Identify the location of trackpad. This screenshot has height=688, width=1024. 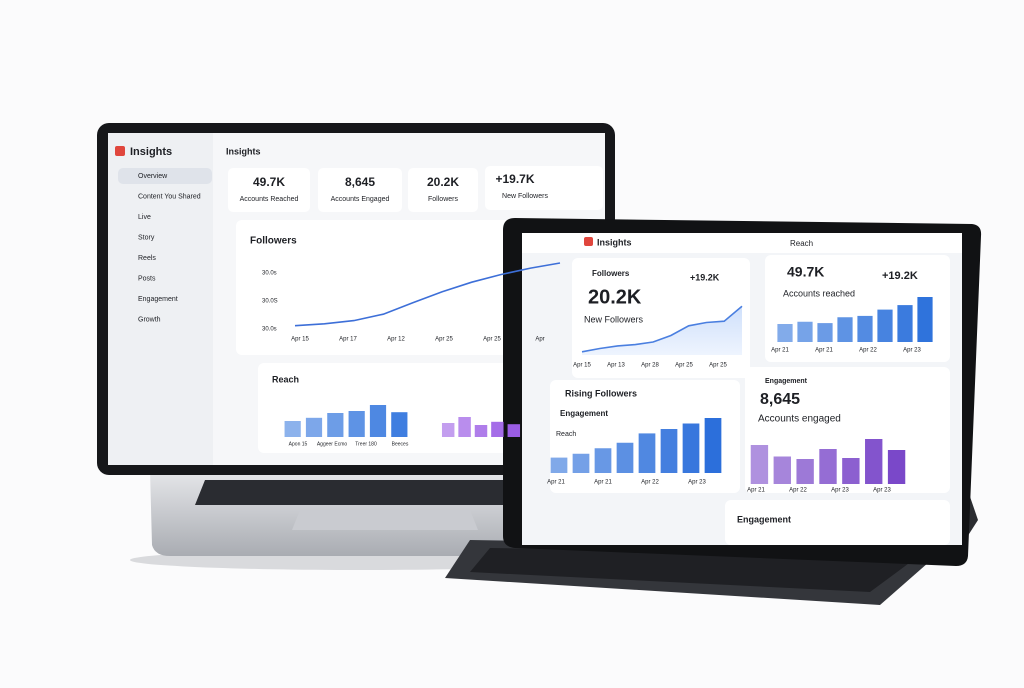
(385, 520).